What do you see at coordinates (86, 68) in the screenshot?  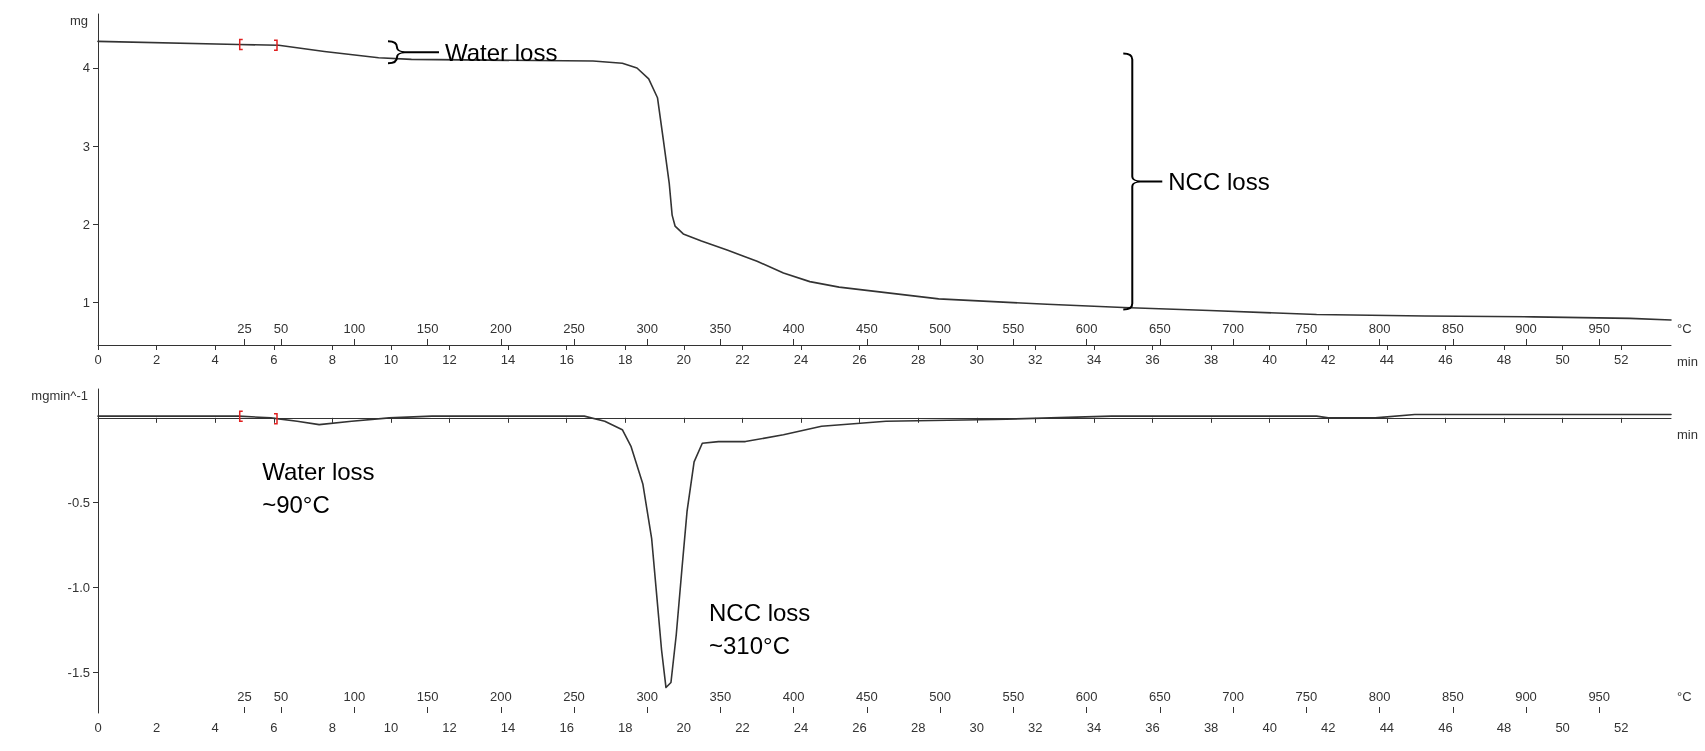 I see `y-tick-label: 4` at bounding box center [86, 68].